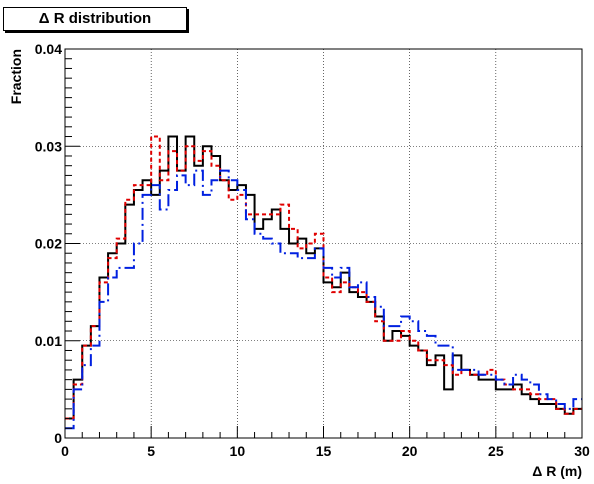 This screenshot has height=484, width=594. I want to click on y-tick-label: 0.02, so click(48, 244).